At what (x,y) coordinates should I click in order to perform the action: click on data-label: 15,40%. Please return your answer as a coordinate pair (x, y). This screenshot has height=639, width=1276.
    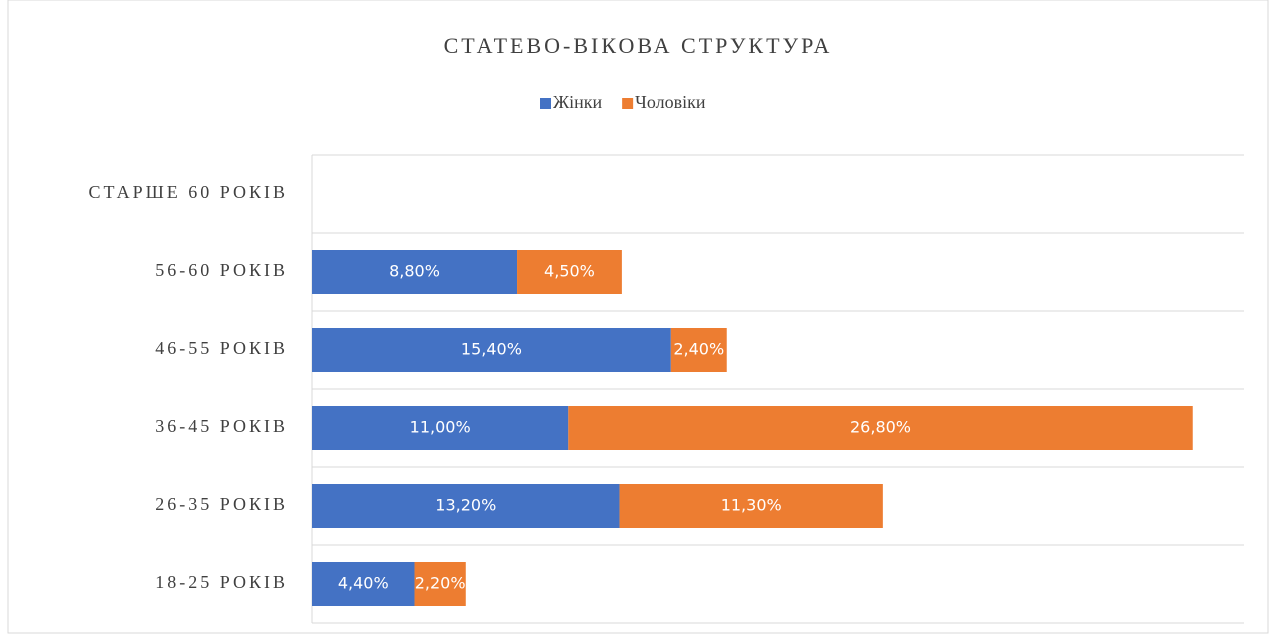
    Looking at the image, I should click on (491, 349).